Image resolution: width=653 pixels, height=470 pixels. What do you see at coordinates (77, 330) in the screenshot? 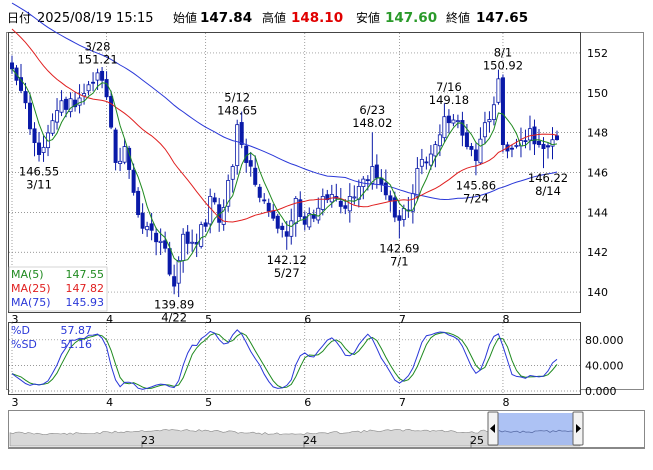
I see `pct-d-value: 57.87` at bounding box center [77, 330].